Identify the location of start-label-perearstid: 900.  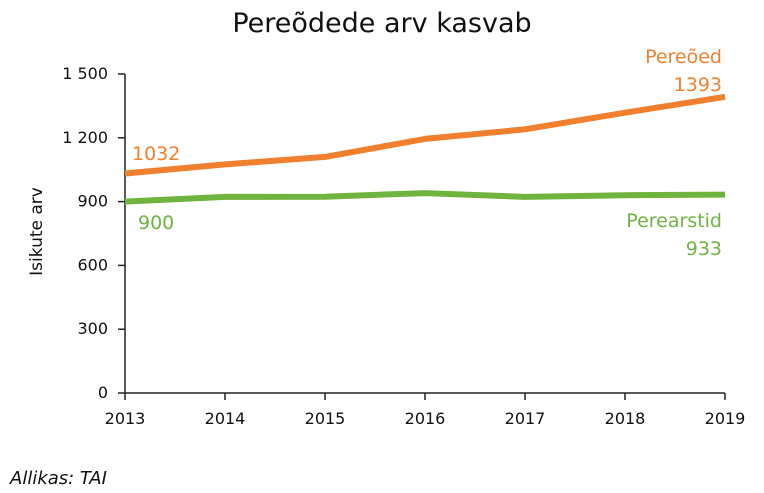
(156, 223).